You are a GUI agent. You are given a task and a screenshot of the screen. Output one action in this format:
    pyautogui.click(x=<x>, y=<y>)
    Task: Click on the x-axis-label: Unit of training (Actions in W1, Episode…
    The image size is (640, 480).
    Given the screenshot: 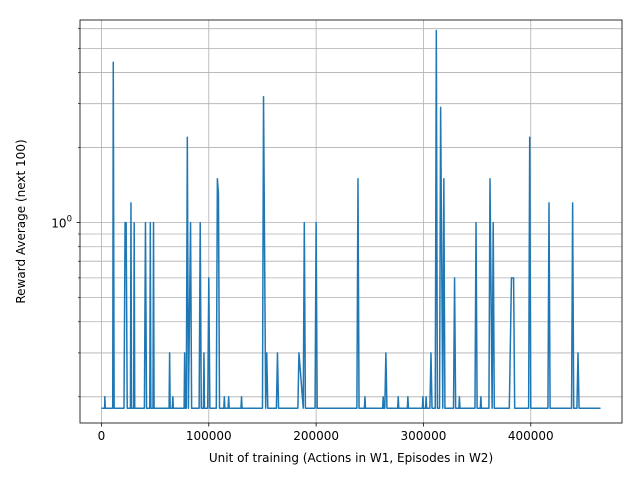 What is the action you would take?
    pyautogui.click(x=351, y=458)
    